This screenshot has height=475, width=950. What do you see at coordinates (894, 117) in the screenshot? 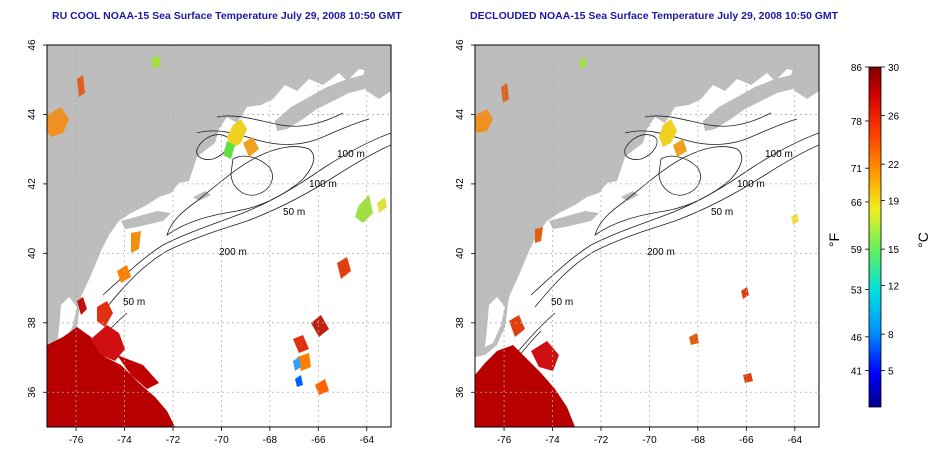
I see `celsius-tick-label: 26` at bounding box center [894, 117].